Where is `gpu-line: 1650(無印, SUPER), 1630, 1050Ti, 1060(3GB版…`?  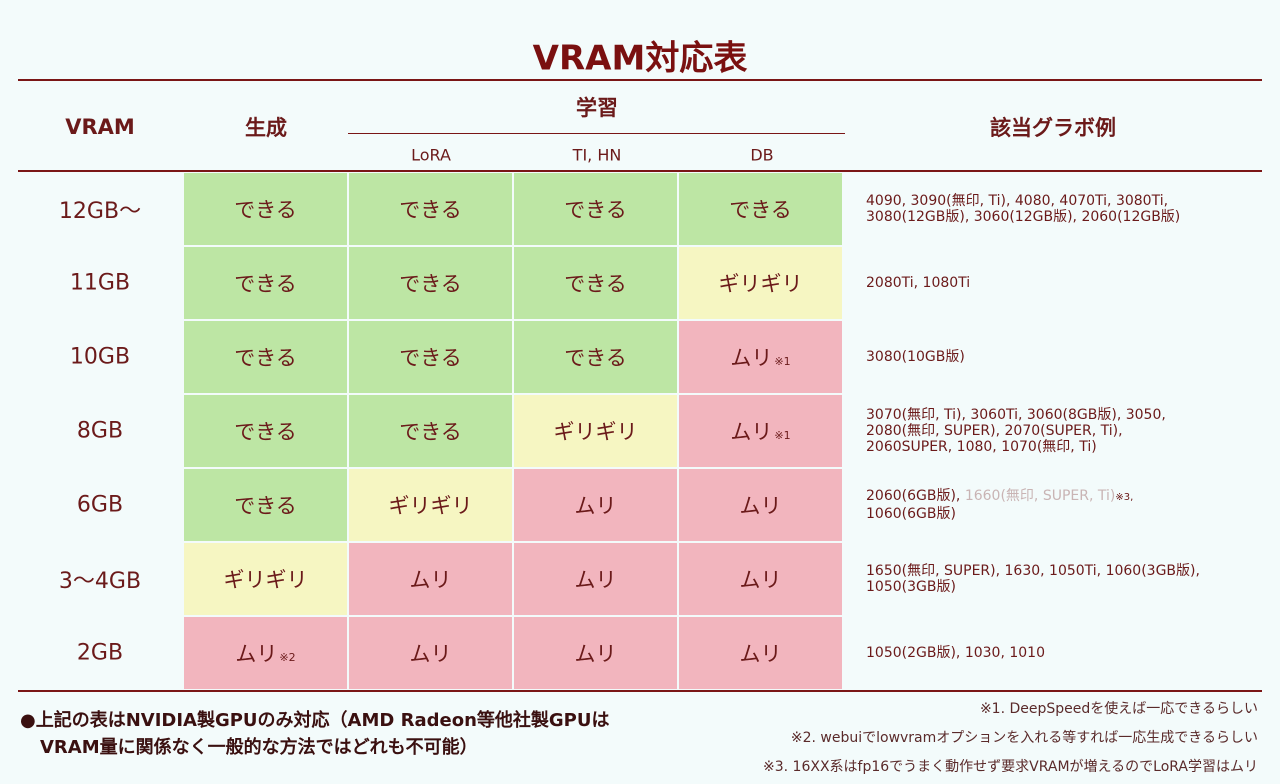
gpu-line: 1650(無印, SUPER), 1630, 1050Ti, 1060(3GB版… is located at coordinates (1033, 571).